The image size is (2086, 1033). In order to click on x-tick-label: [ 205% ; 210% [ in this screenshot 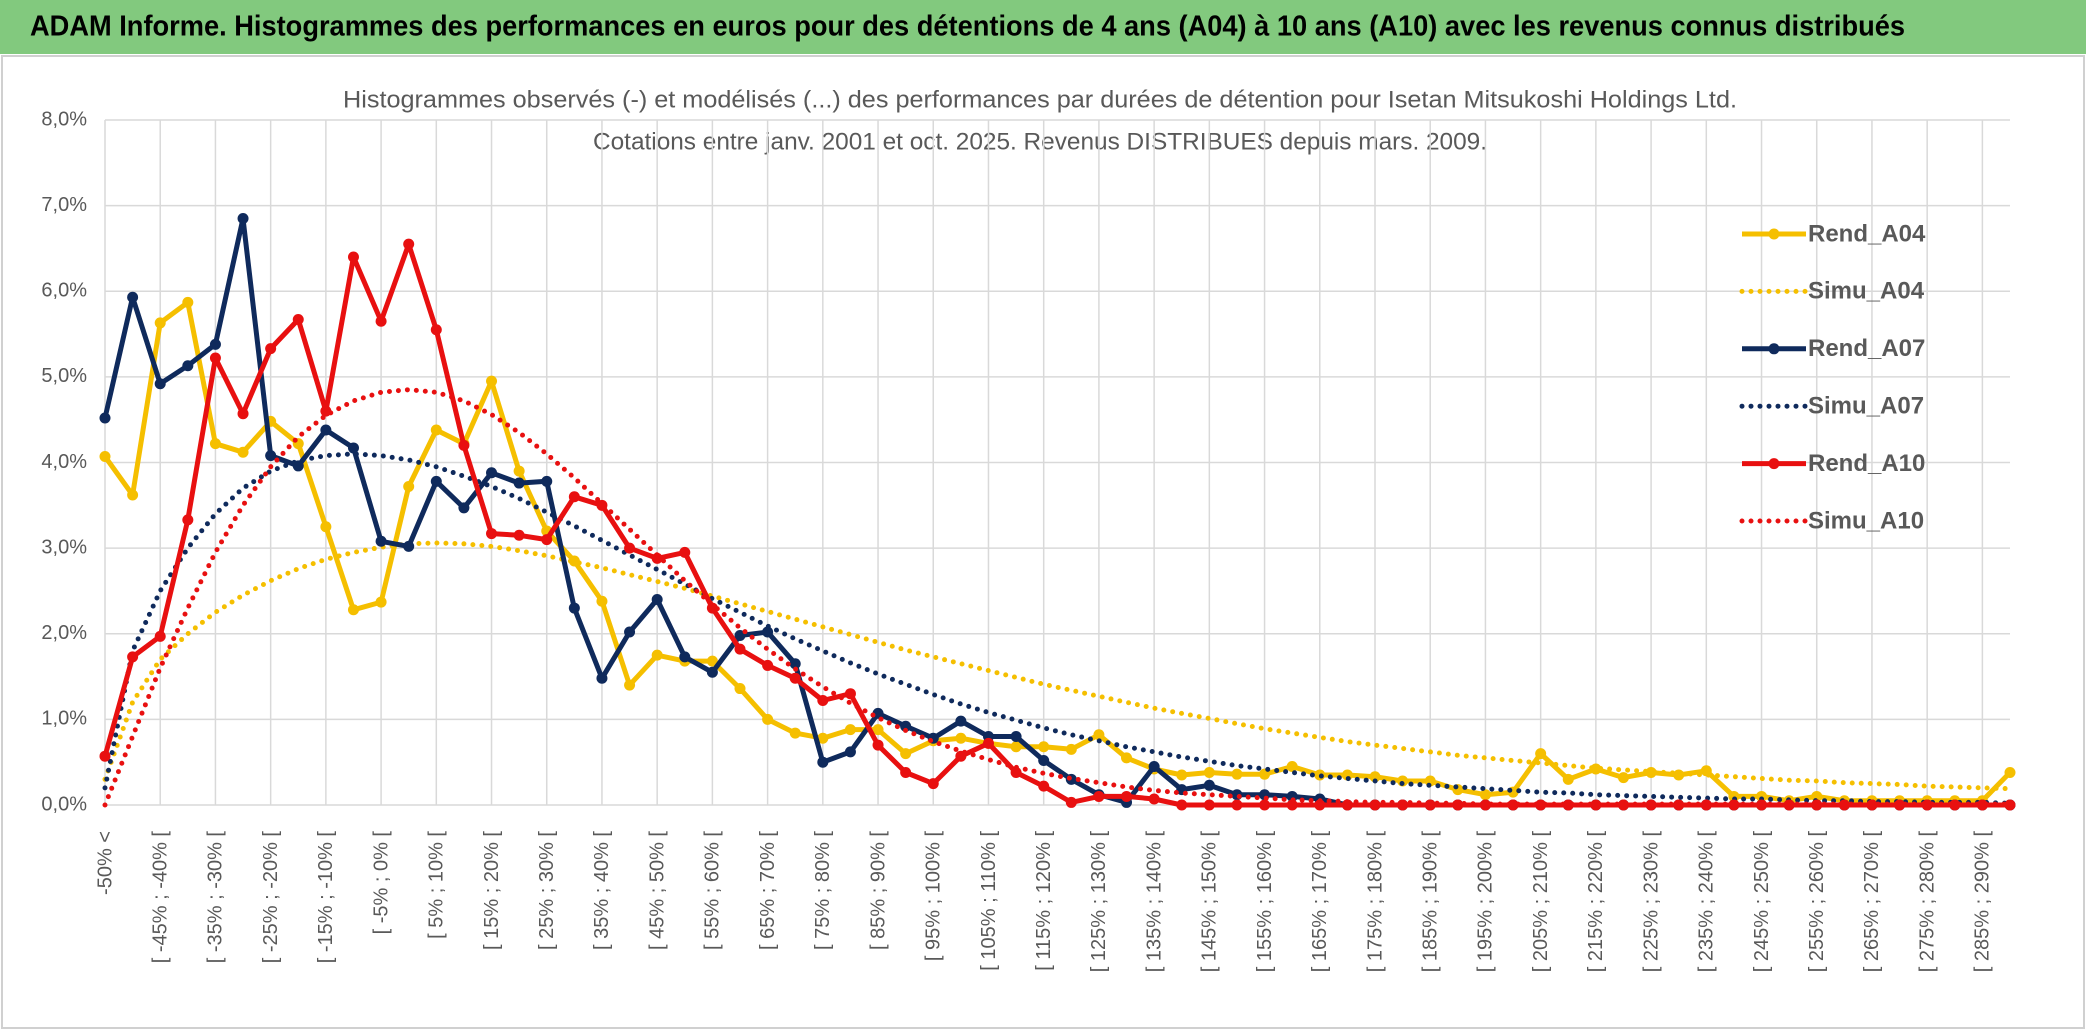, I will do `click(1541, 902)`.